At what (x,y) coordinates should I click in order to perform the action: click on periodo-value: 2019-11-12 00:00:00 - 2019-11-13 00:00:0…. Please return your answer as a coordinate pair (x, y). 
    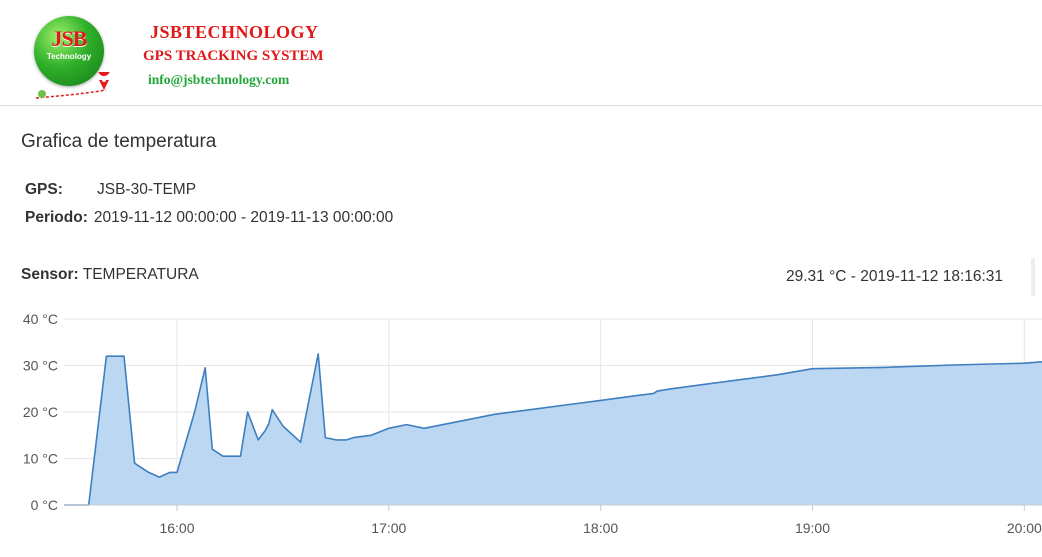
    Looking at the image, I should click on (243, 217).